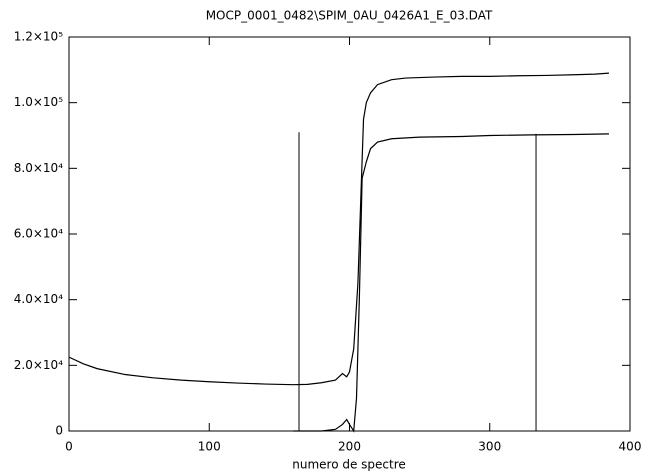  Describe the element at coordinates (38, 37) in the screenshot. I see `y-tick-label: 1.2×10⁵` at that location.